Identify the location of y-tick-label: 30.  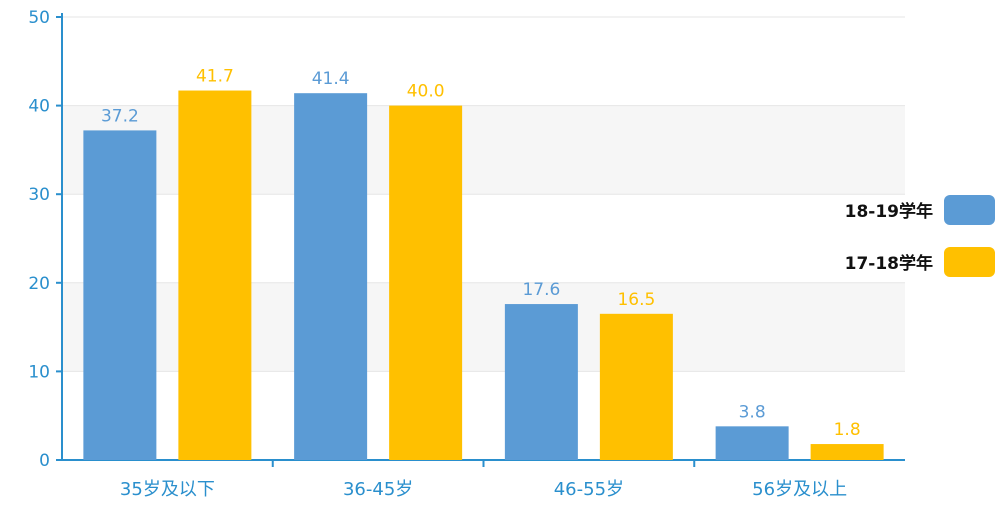
(39, 195).